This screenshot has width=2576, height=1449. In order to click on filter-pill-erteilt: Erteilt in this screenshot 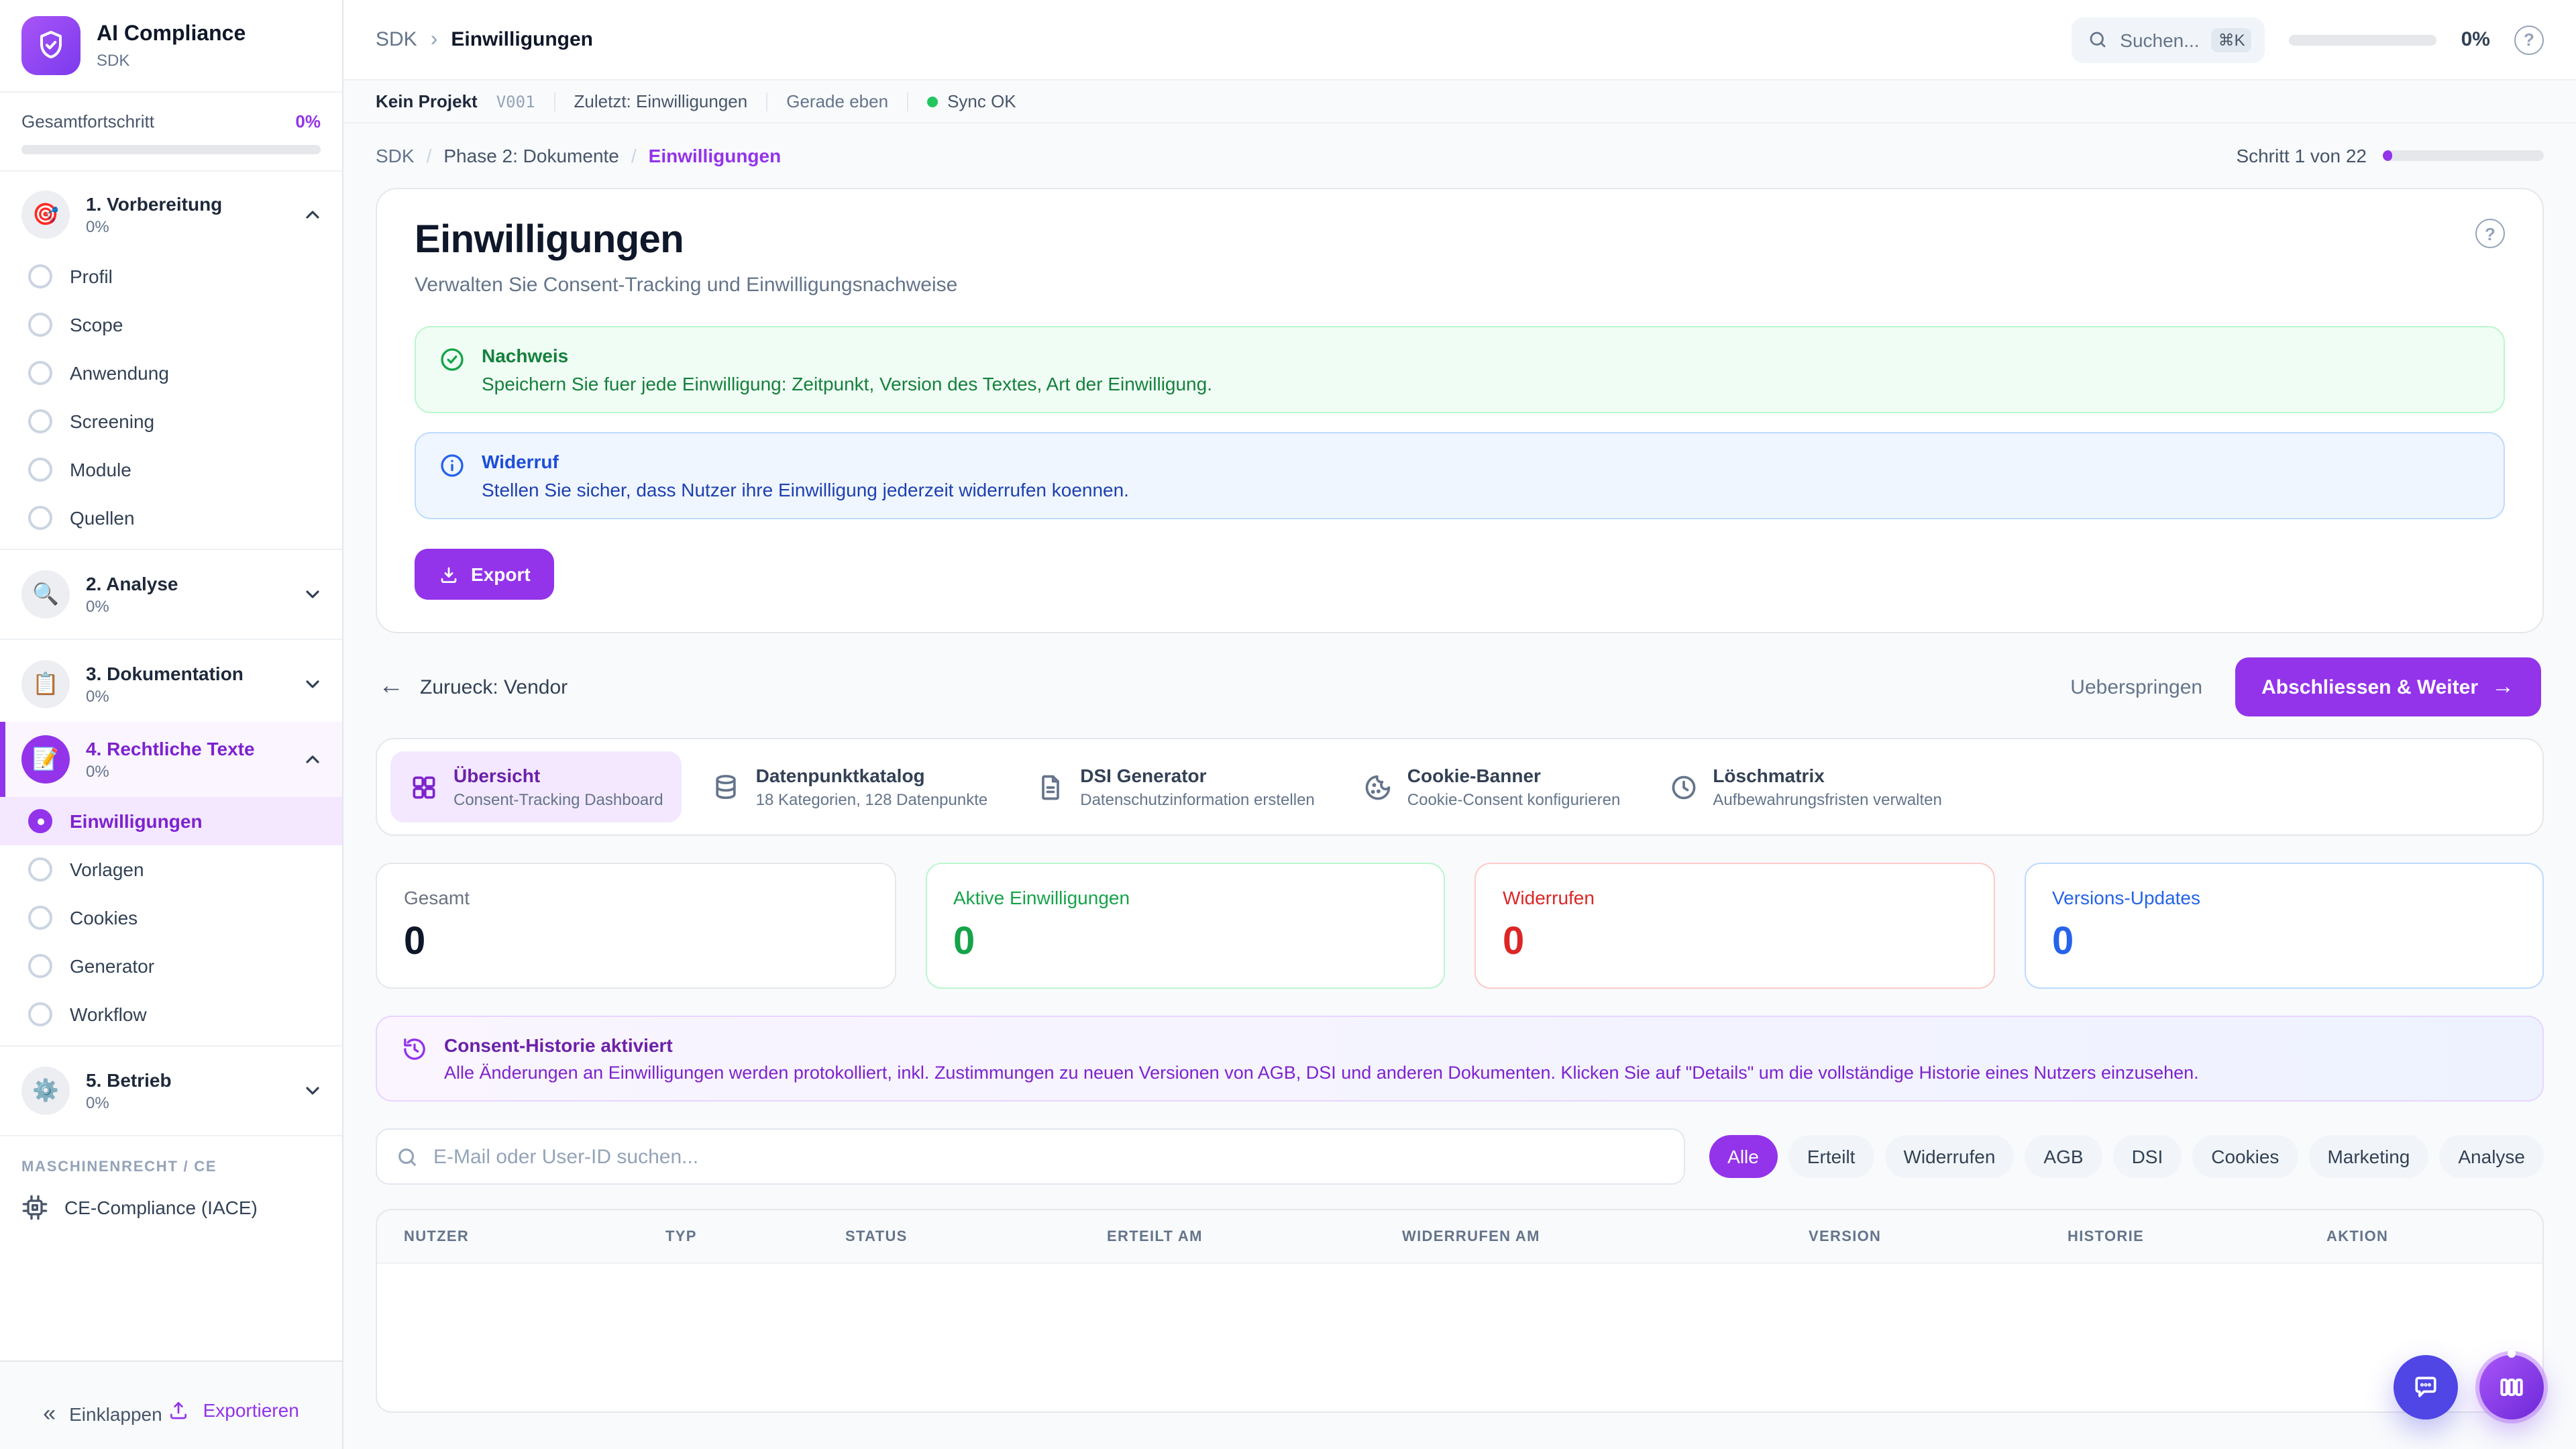, I will do `click(1831, 1156)`.